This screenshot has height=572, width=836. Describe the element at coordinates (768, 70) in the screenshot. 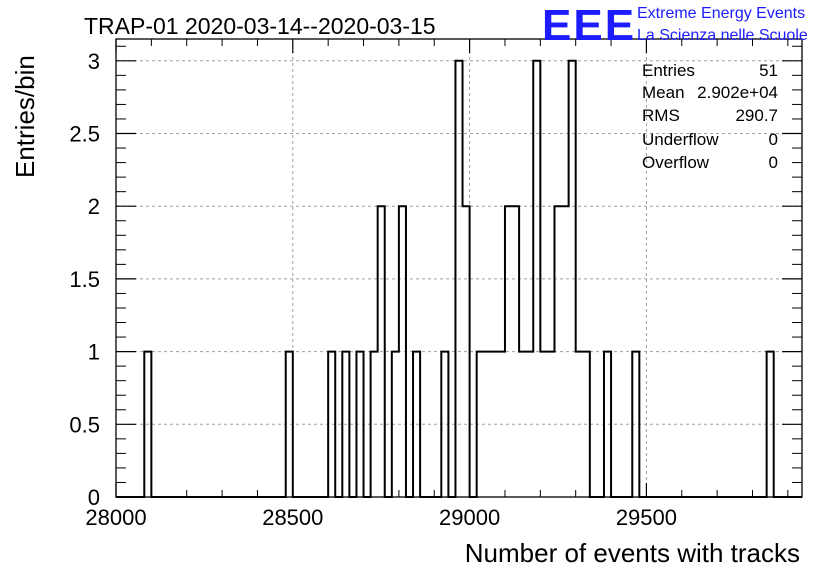

I see `stats-entries-value: 51` at that location.